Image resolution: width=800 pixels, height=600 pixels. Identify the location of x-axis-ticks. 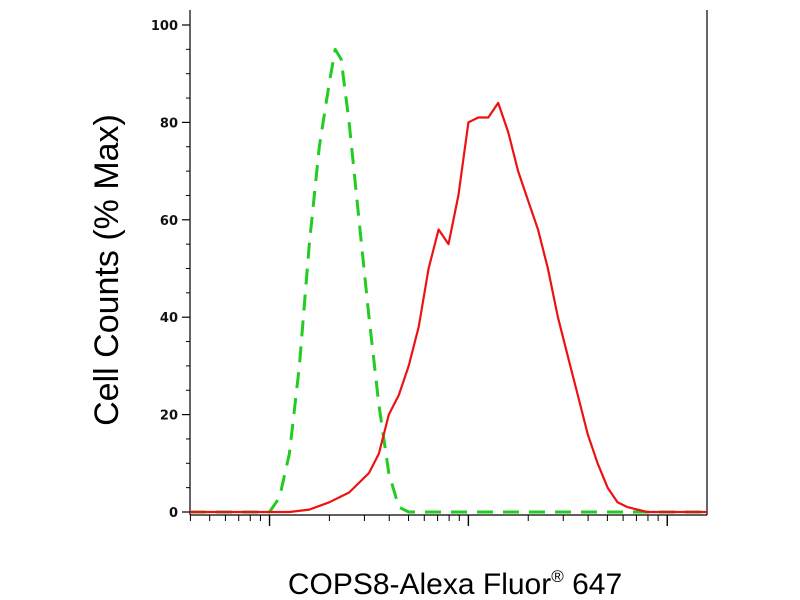
(428, 520).